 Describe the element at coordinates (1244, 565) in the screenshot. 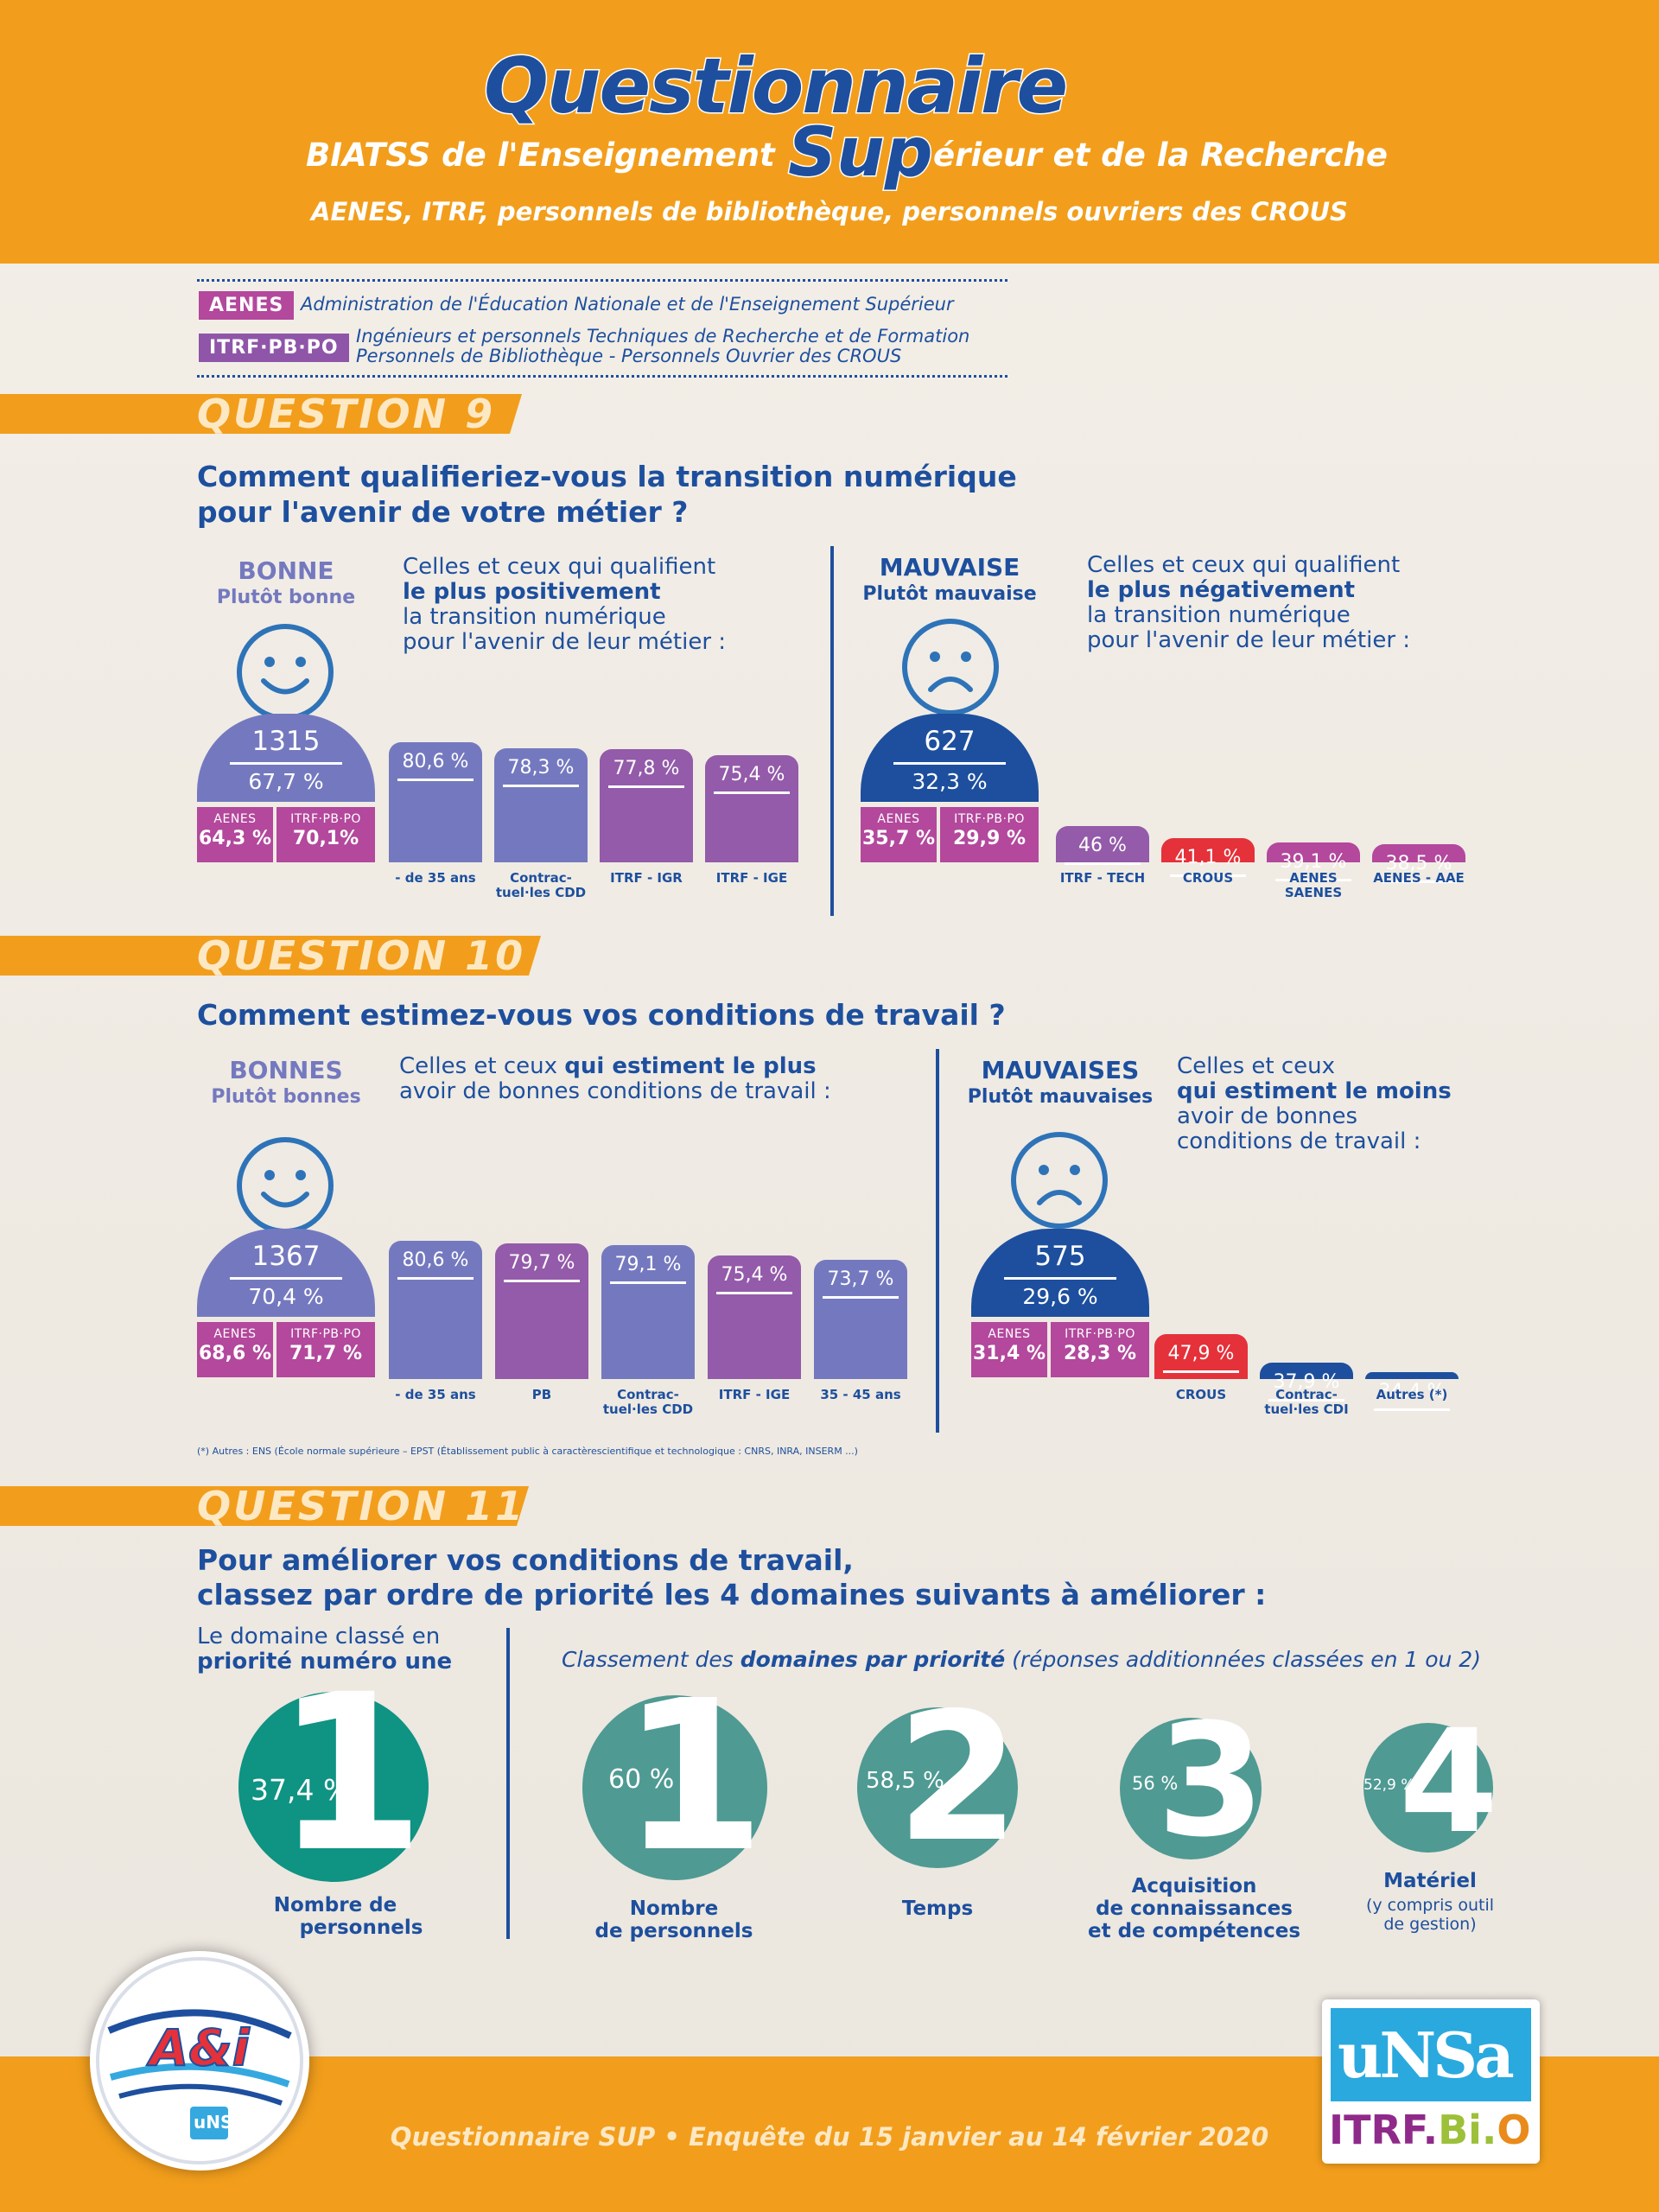

I see `q9-bad-desc-l1: Celles et ceux qui qualifient` at that location.